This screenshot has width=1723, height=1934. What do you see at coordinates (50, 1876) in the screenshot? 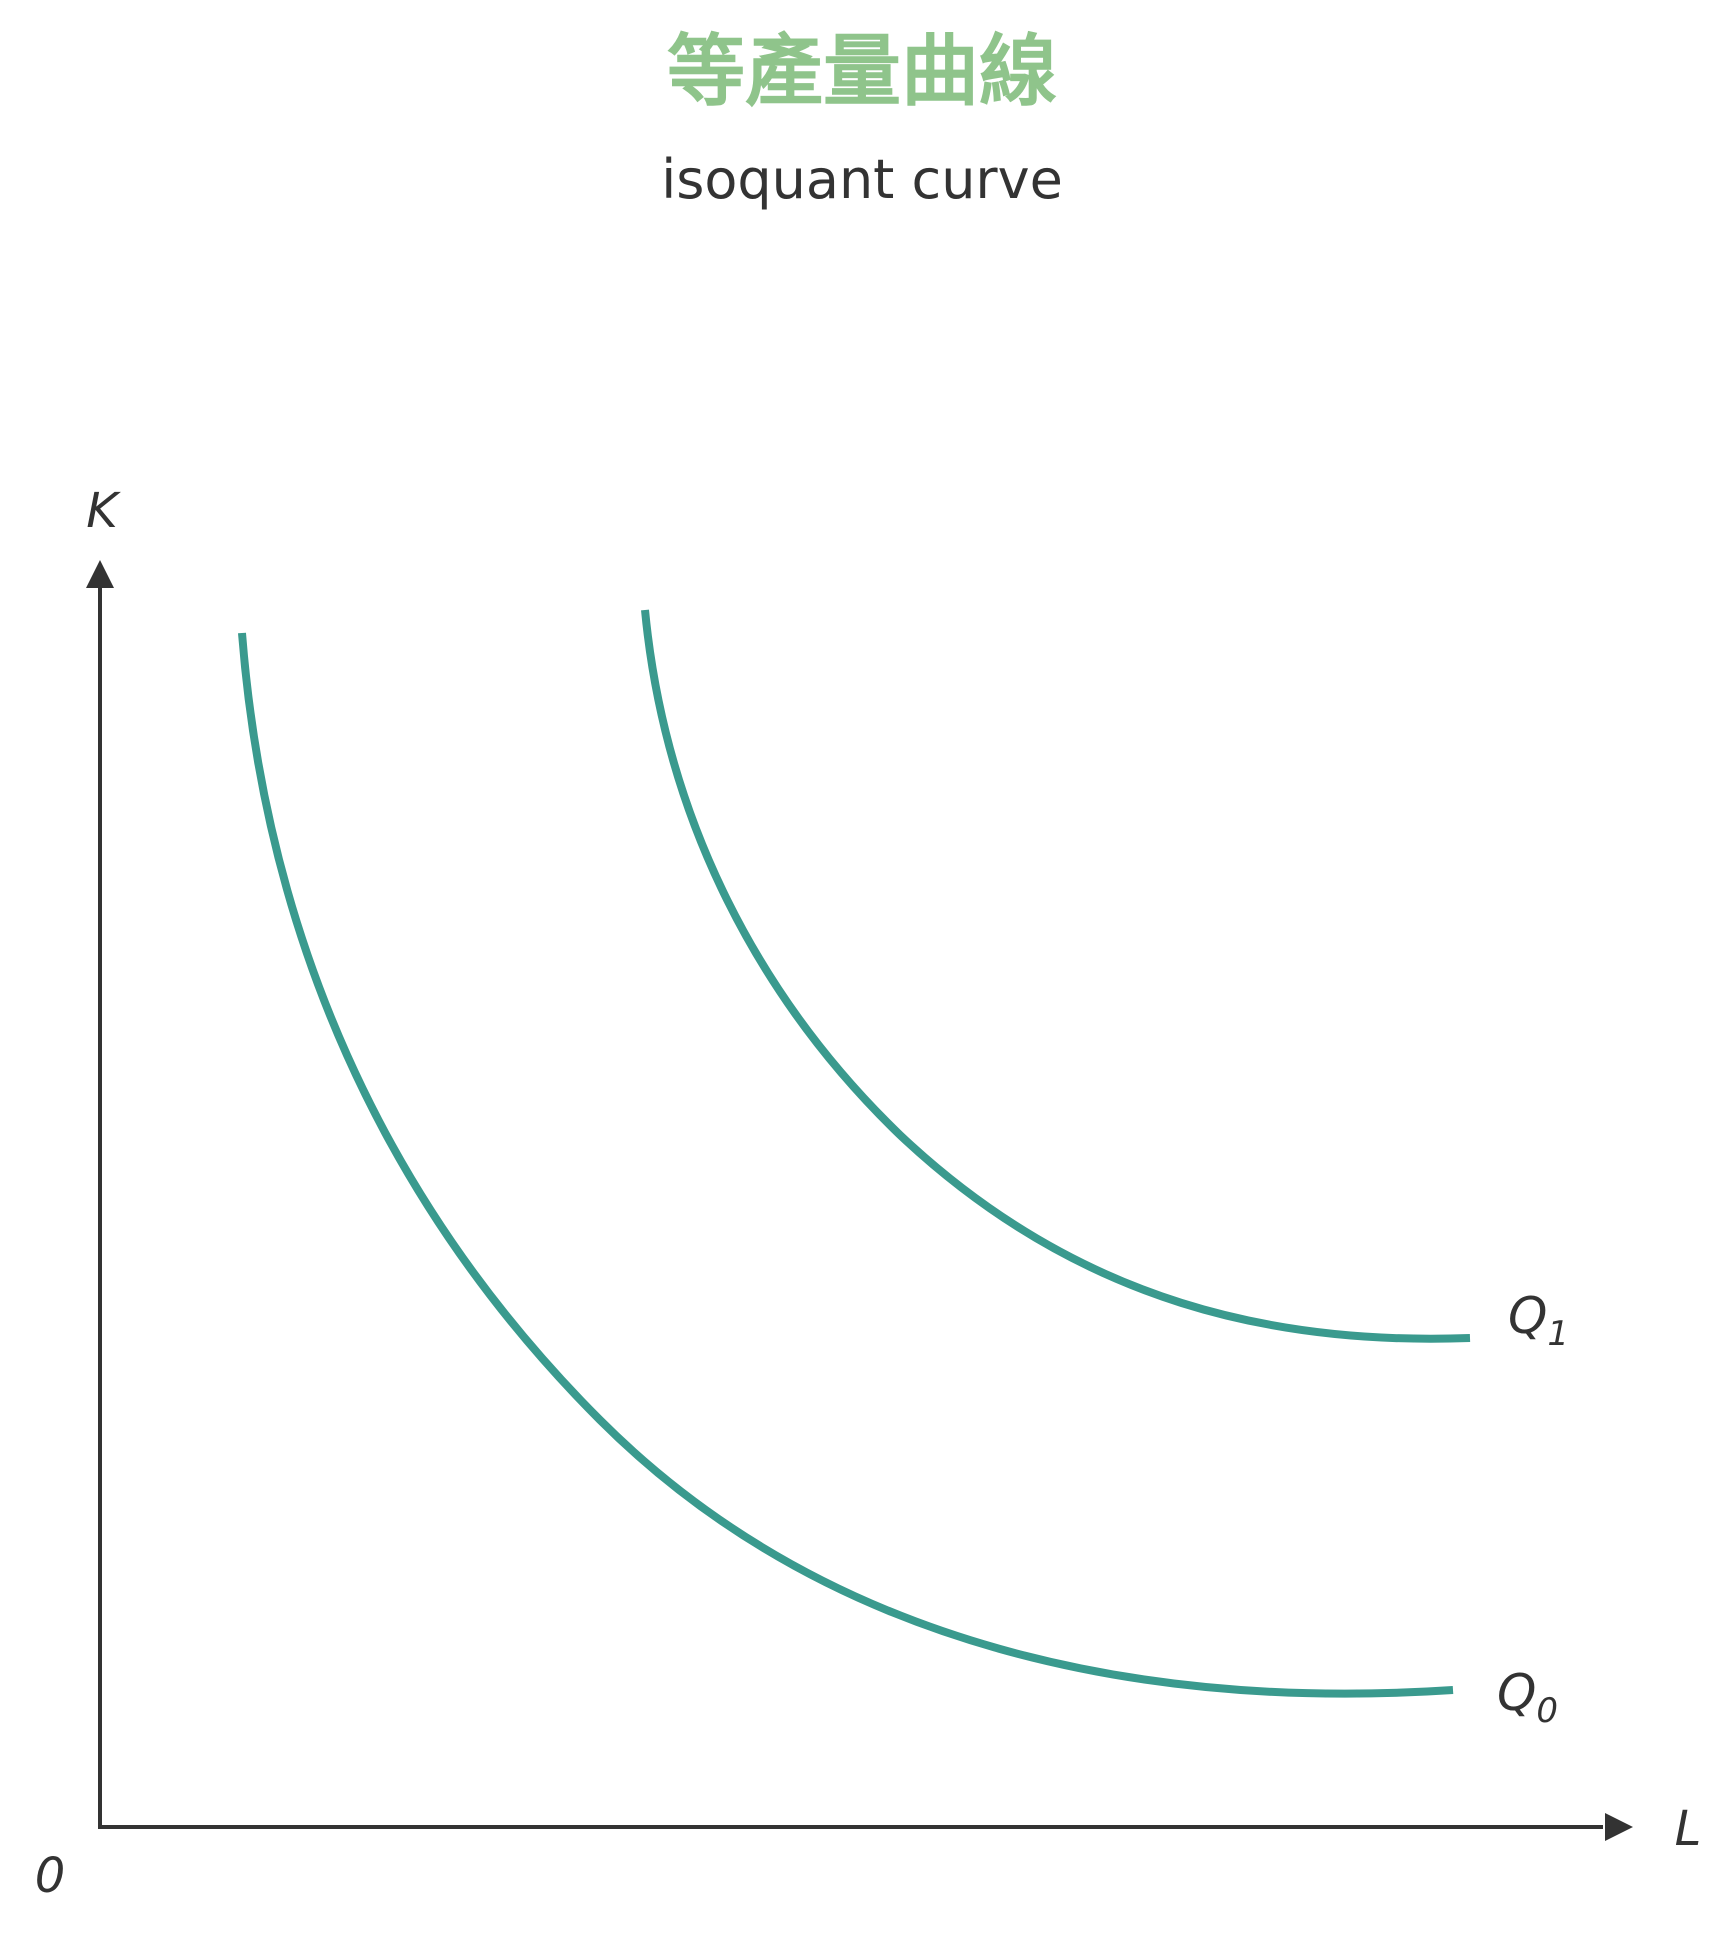
I see `origin-label: 0` at bounding box center [50, 1876].